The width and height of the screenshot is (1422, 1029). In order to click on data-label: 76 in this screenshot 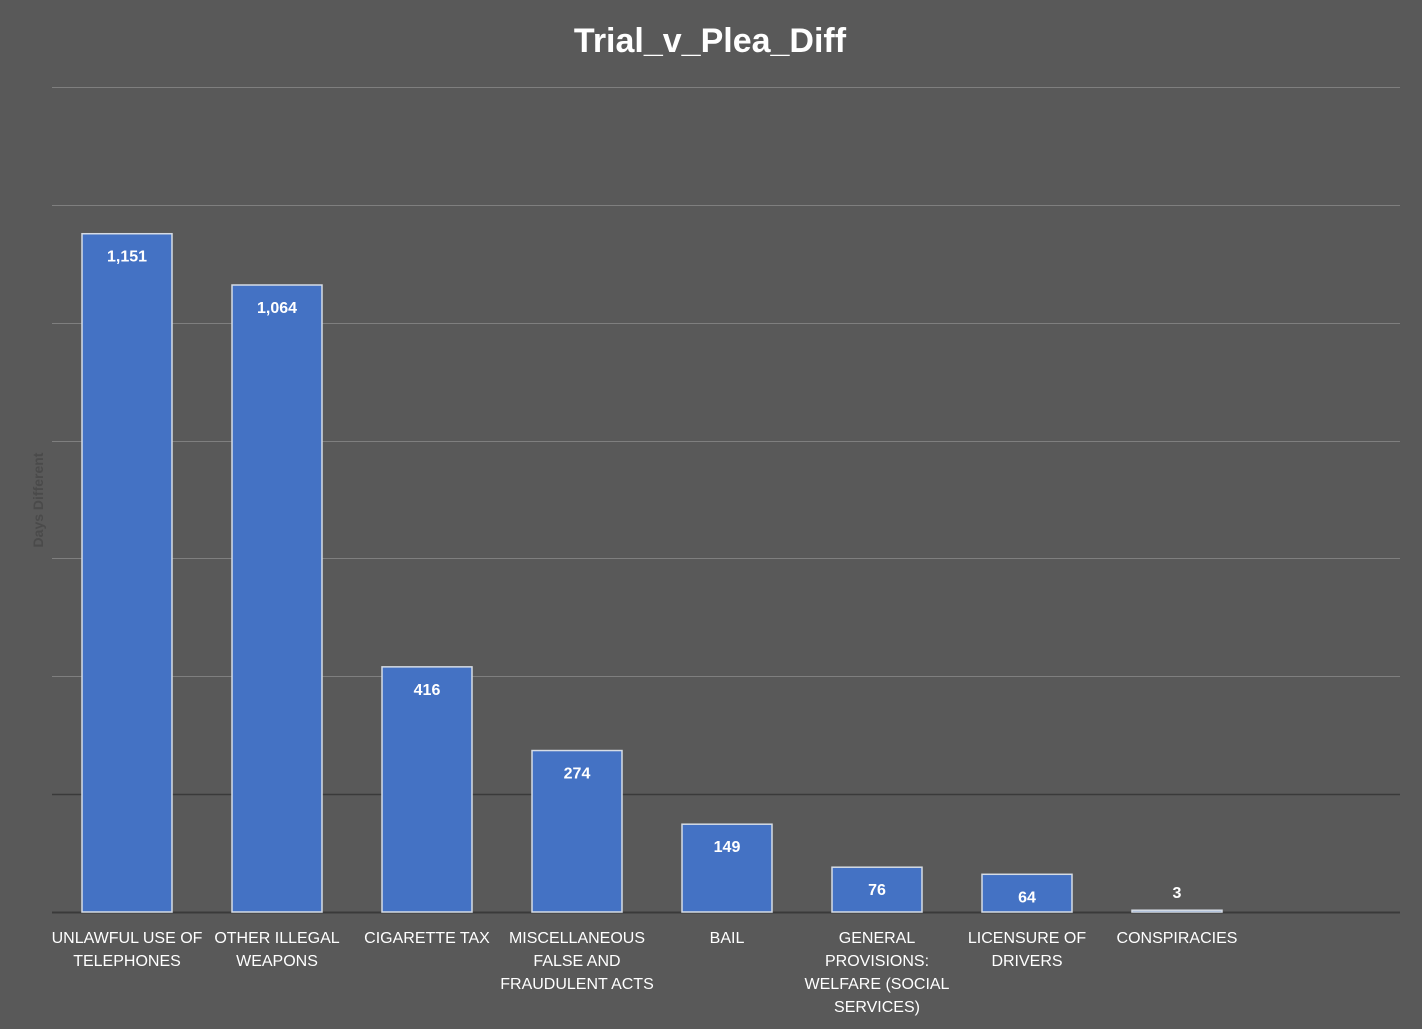, I will do `click(877, 890)`.